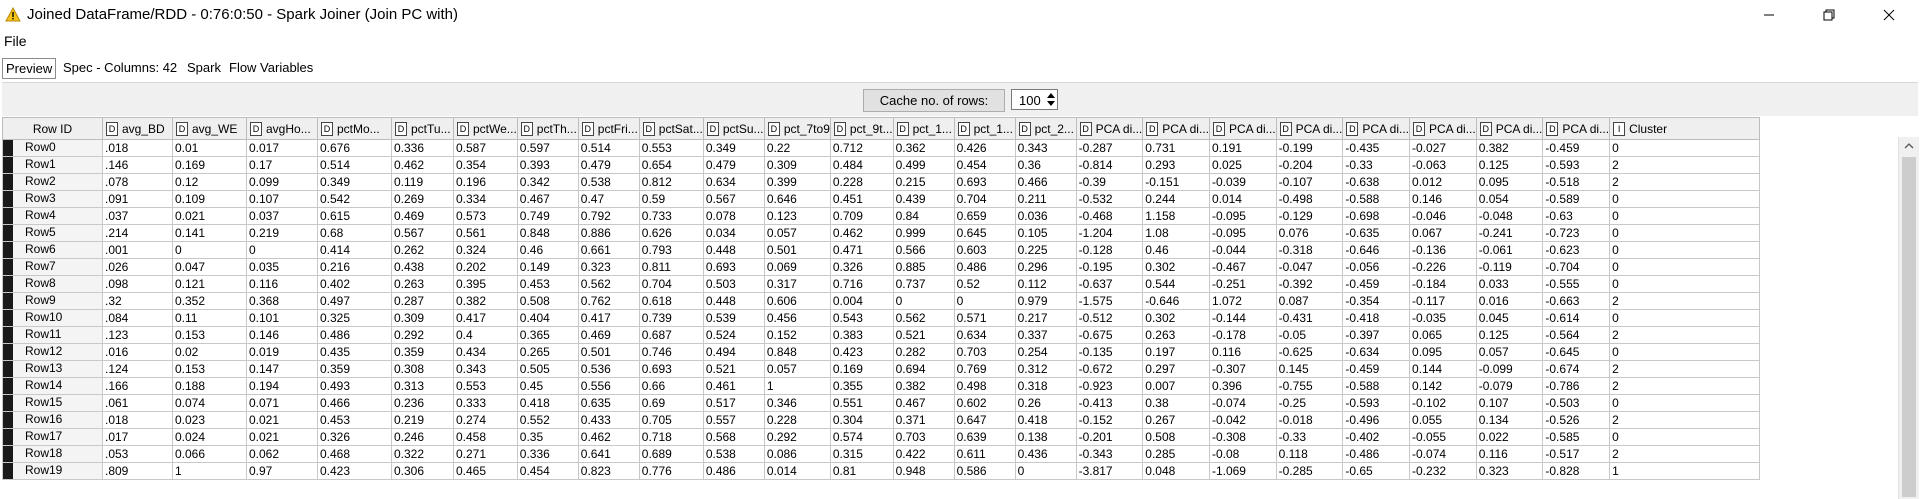 This screenshot has height=499, width=1920. Describe the element at coordinates (923, 386) in the screenshot. I see `table-cell: 0.382` at that location.